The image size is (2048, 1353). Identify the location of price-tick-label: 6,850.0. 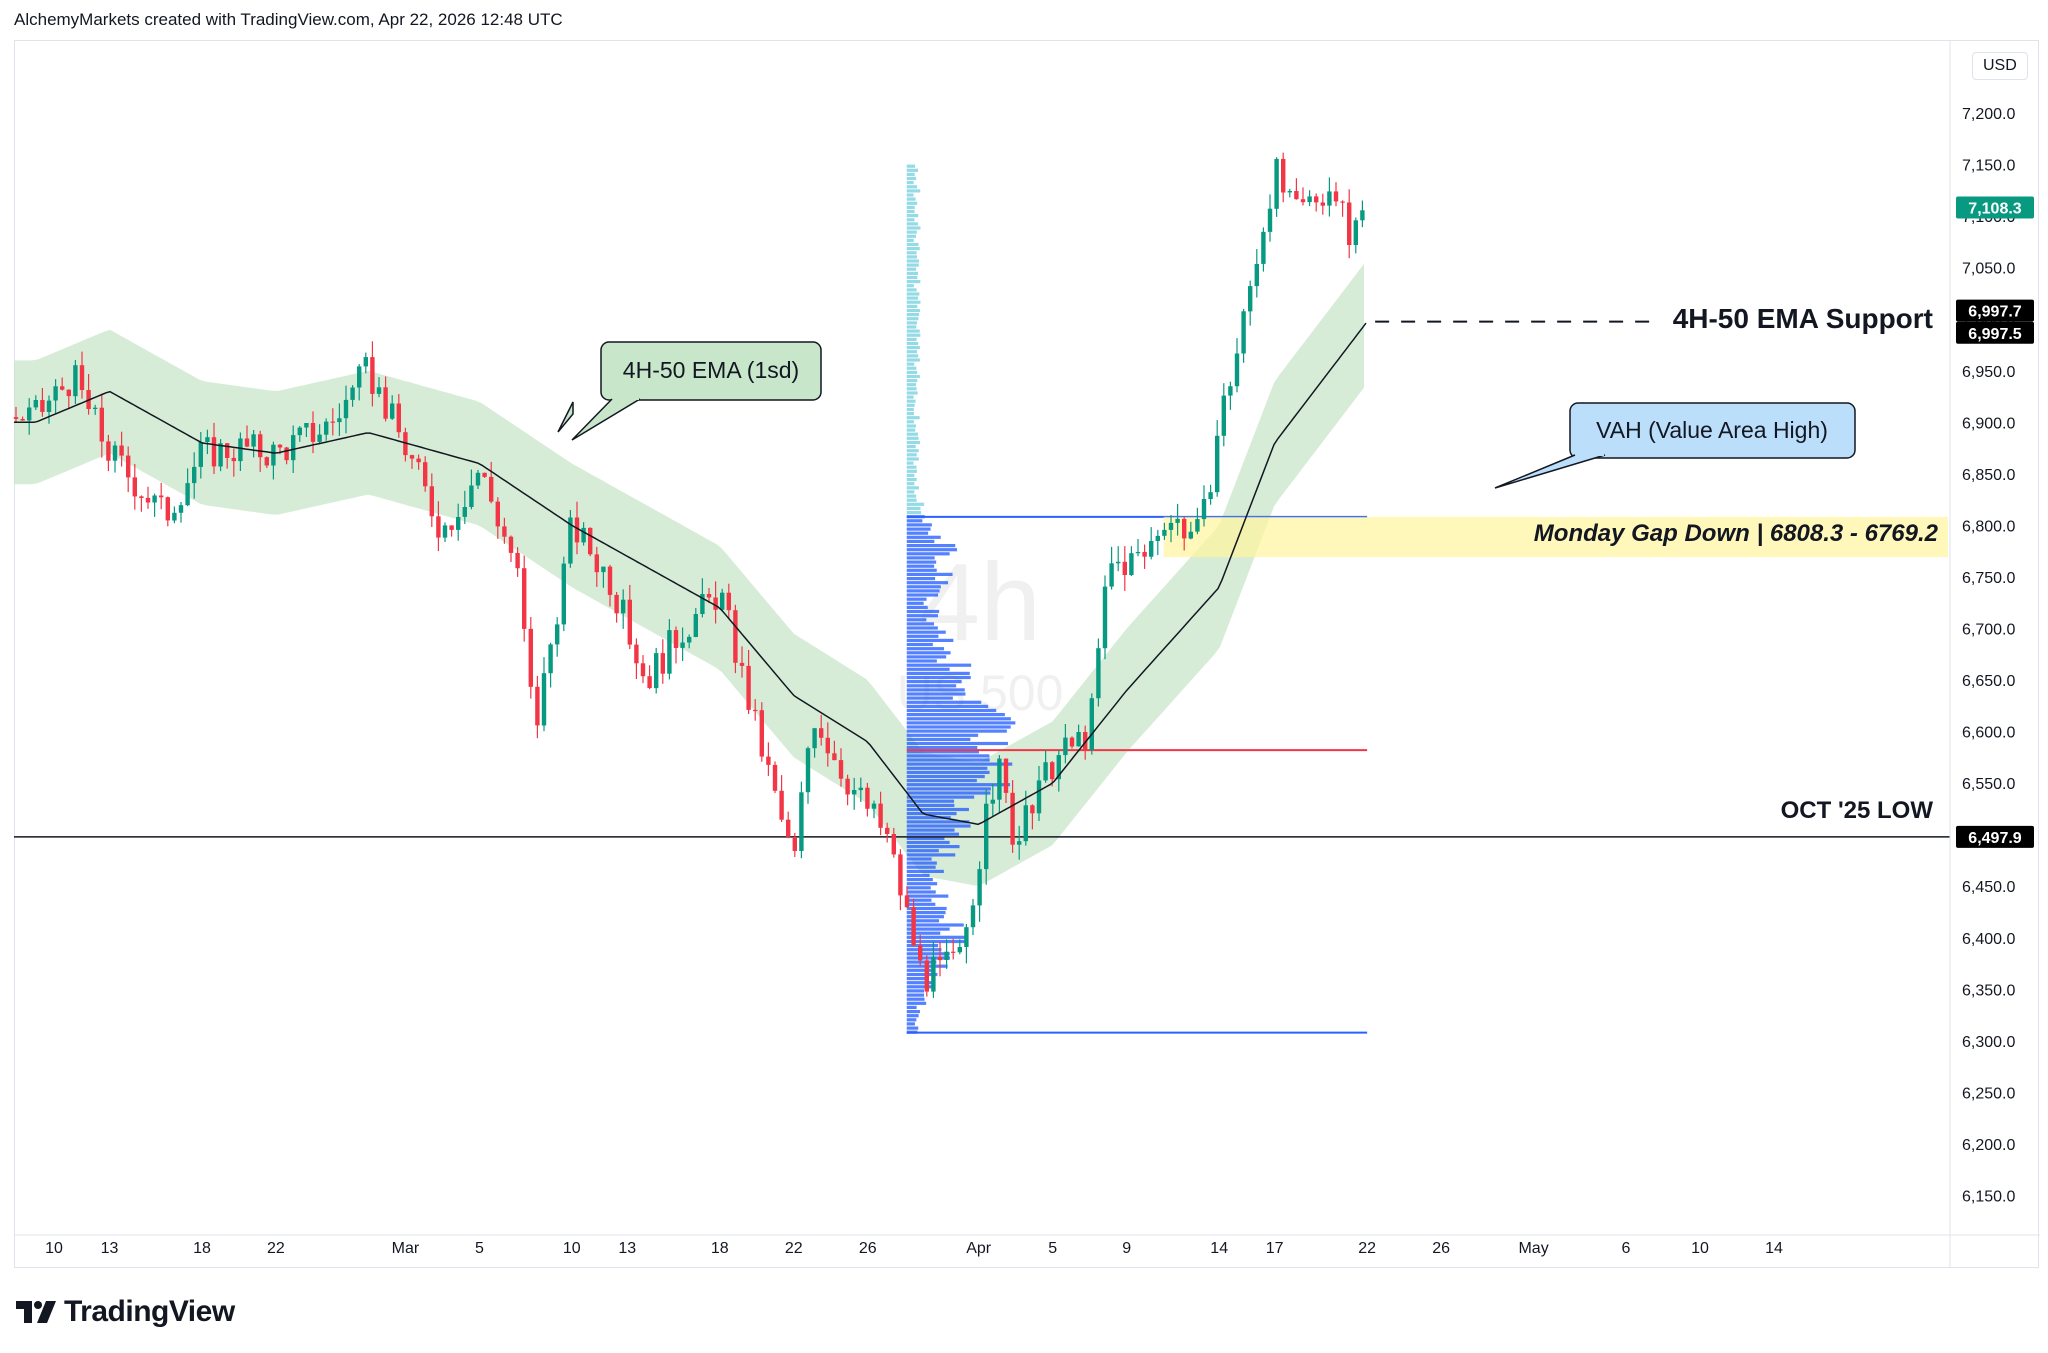
(1988, 475).